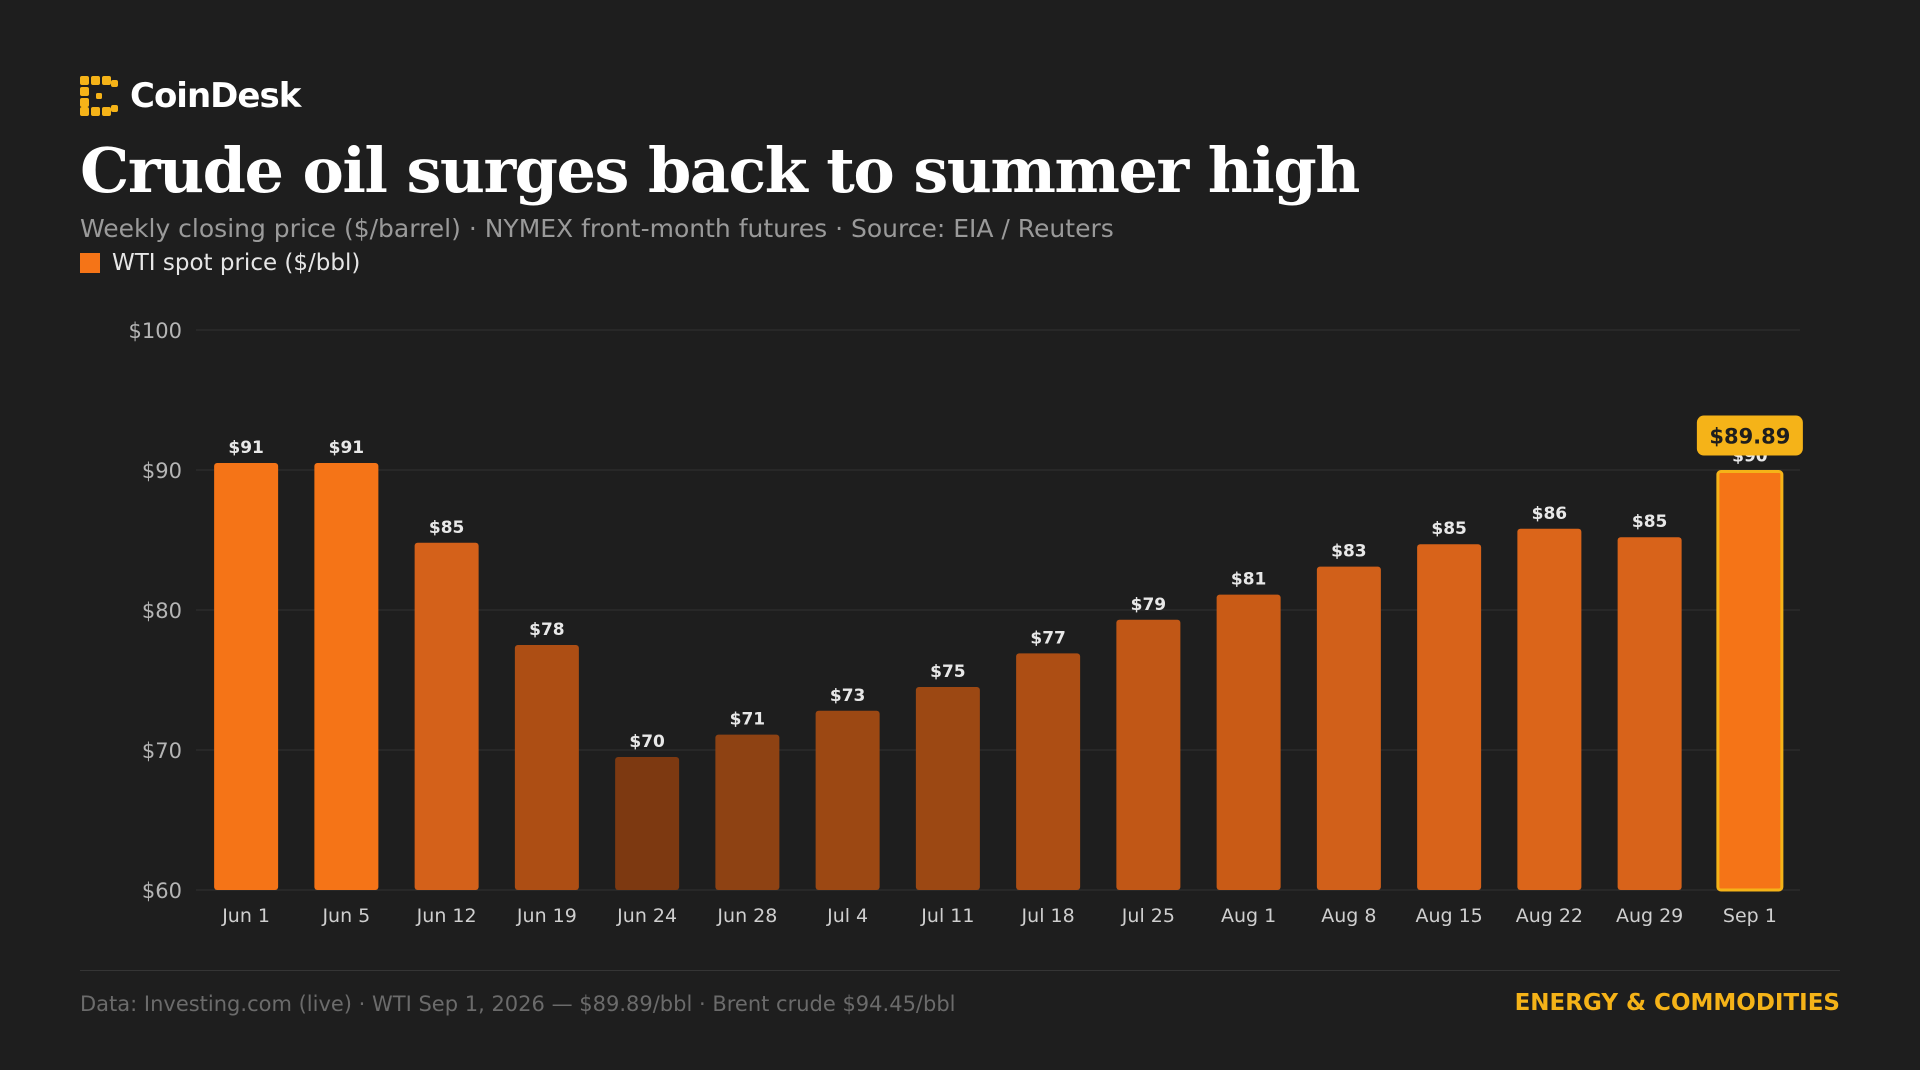 The height and width of the screenshot is (1070, 1920). Describe the element at coordinates (1148, 916) in the screenshot. I see `x-tick-label: Jul 25` at that location.